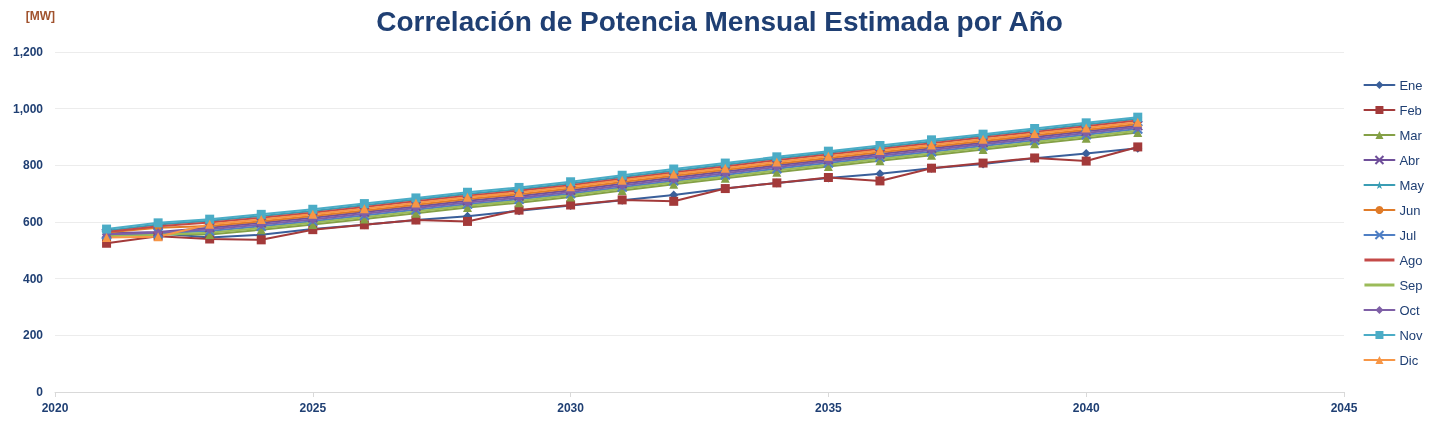 The width and height of the screenshot is (1439, 445). Describe the element at coordinates (1410, 210) in the screenshot. I see `legend-label: Jun` at that location.